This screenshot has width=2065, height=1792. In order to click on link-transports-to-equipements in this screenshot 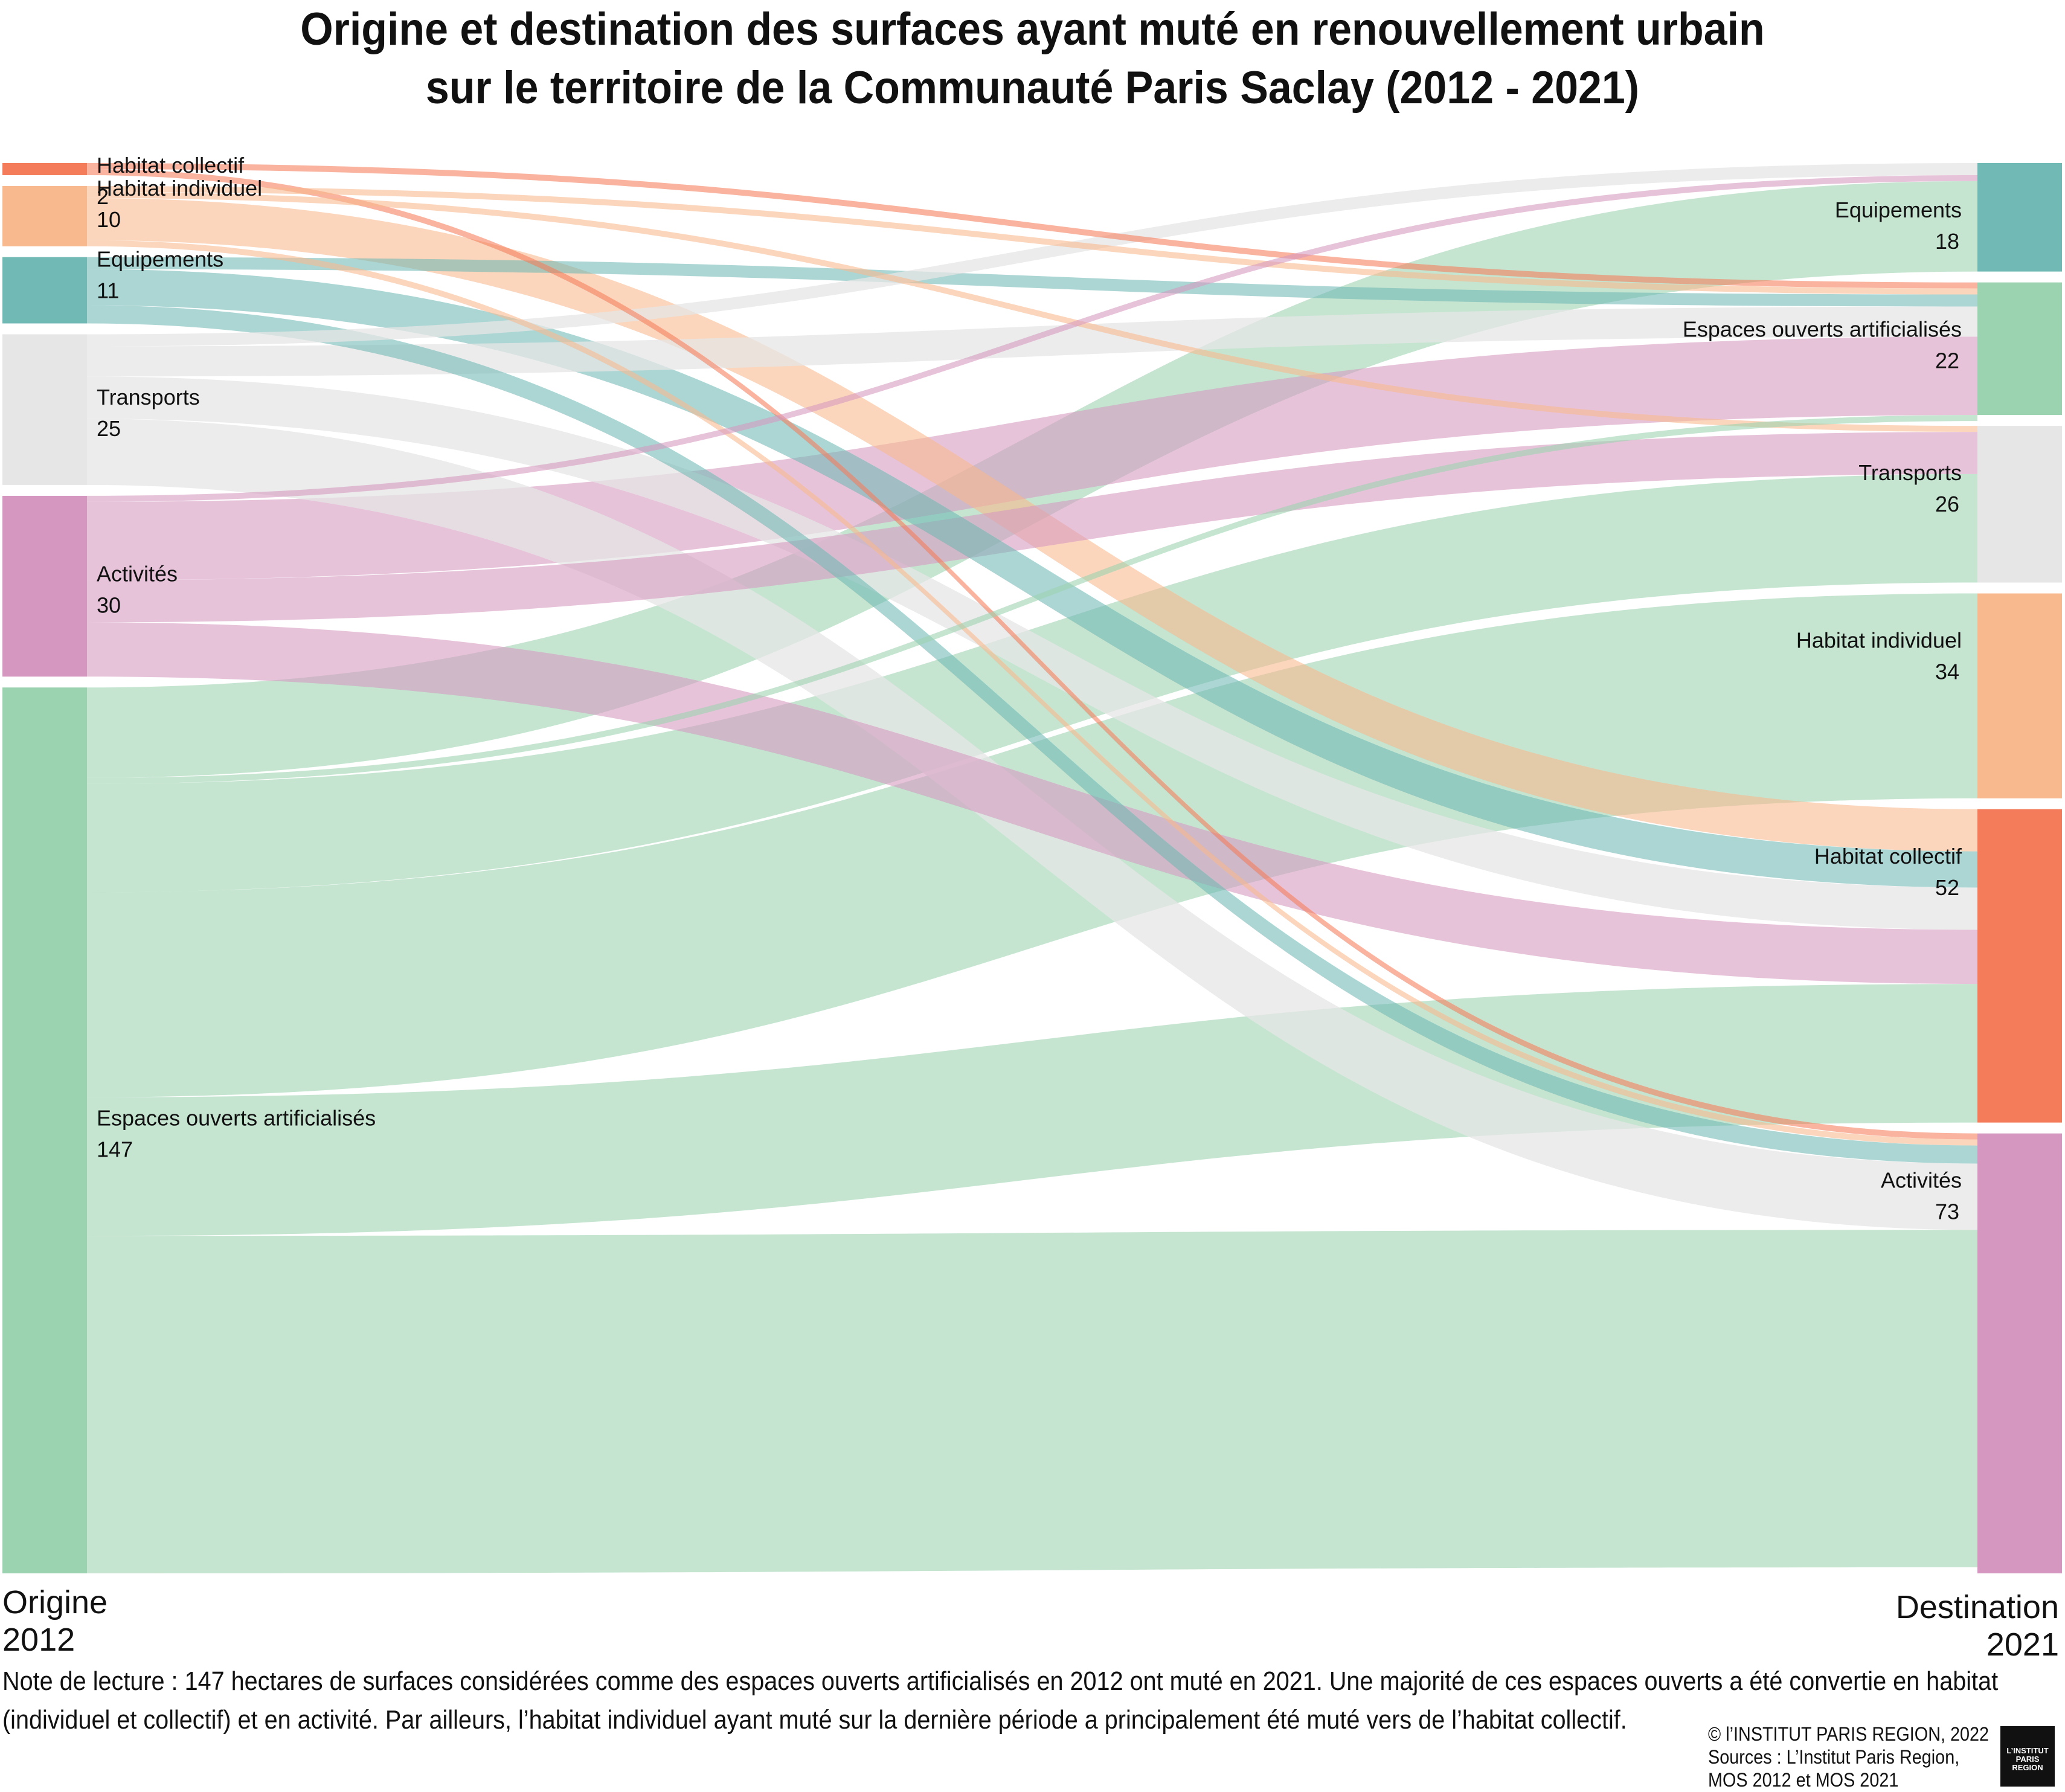, I will do `click(1032, 255)`.